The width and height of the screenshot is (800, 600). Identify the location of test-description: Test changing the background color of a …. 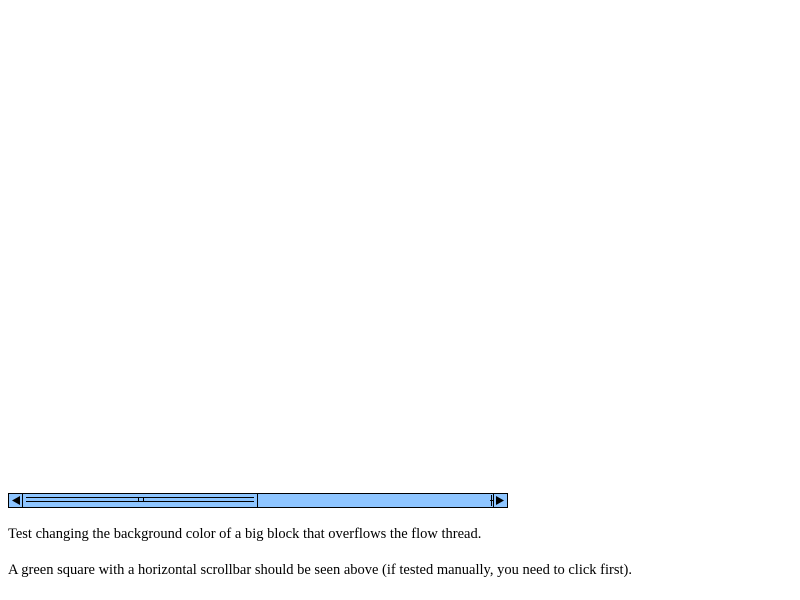
(245, 534).